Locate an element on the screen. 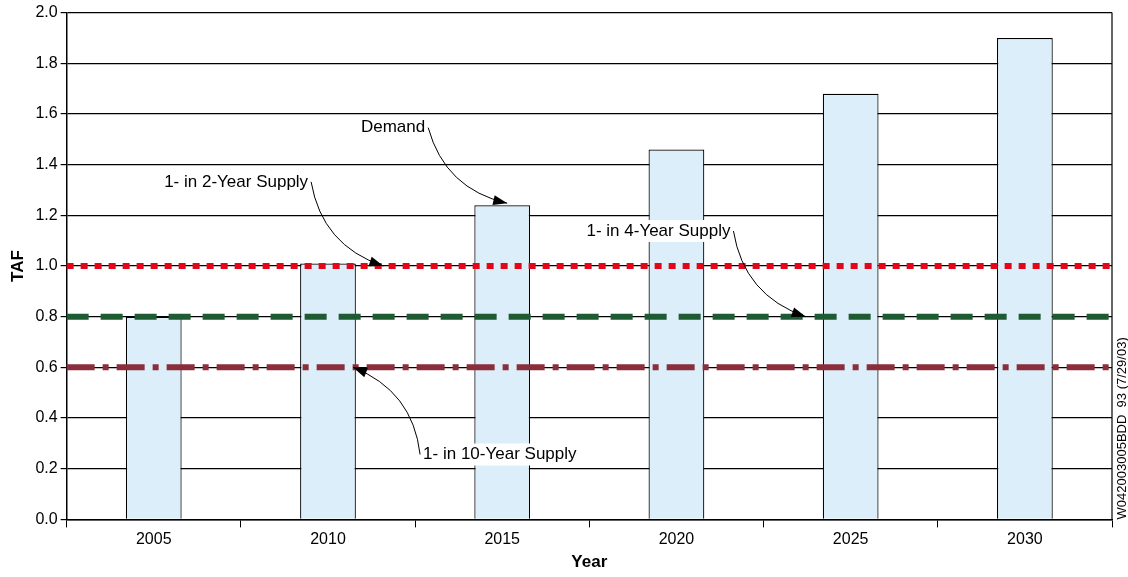  y-tick-label: 2.0 is located at coordinates (46, 12).